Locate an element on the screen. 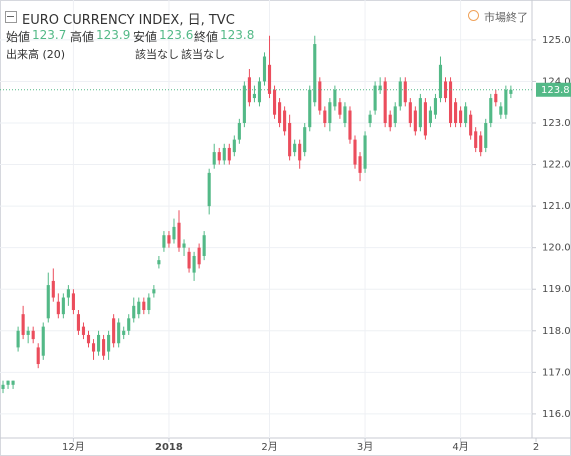  last-price-label: 123.8 is located at coordinates (555, 90).